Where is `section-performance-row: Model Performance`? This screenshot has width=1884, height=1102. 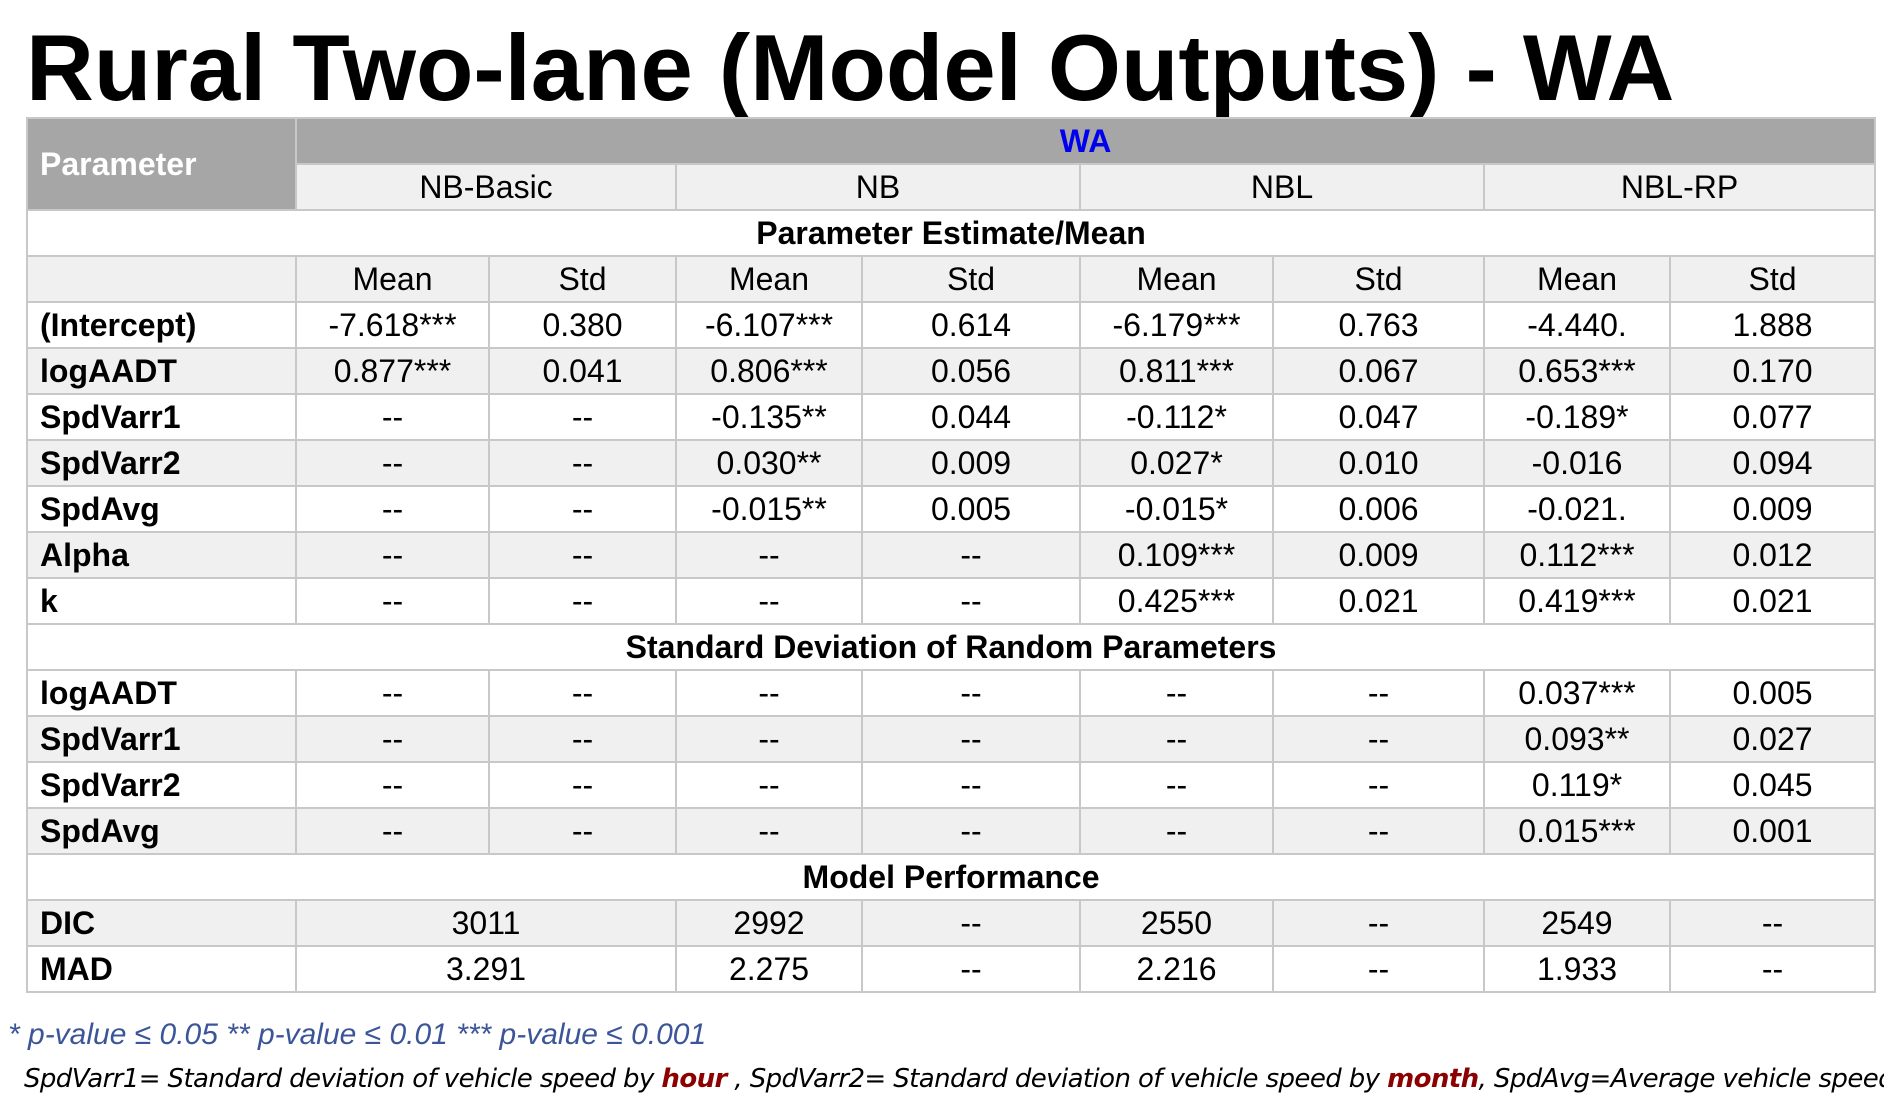
section-performance-row: Model Performance is located at coordinates (951, 877).